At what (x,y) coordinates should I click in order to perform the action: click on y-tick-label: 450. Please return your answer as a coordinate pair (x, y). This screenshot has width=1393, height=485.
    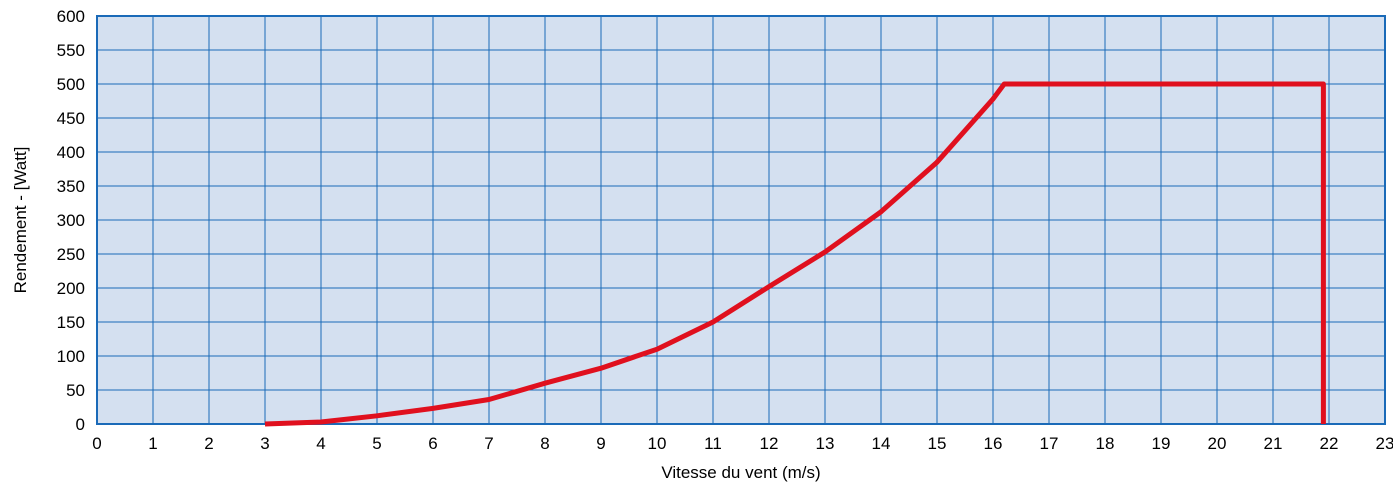
    Looking at the image, I should click on (71, 118).